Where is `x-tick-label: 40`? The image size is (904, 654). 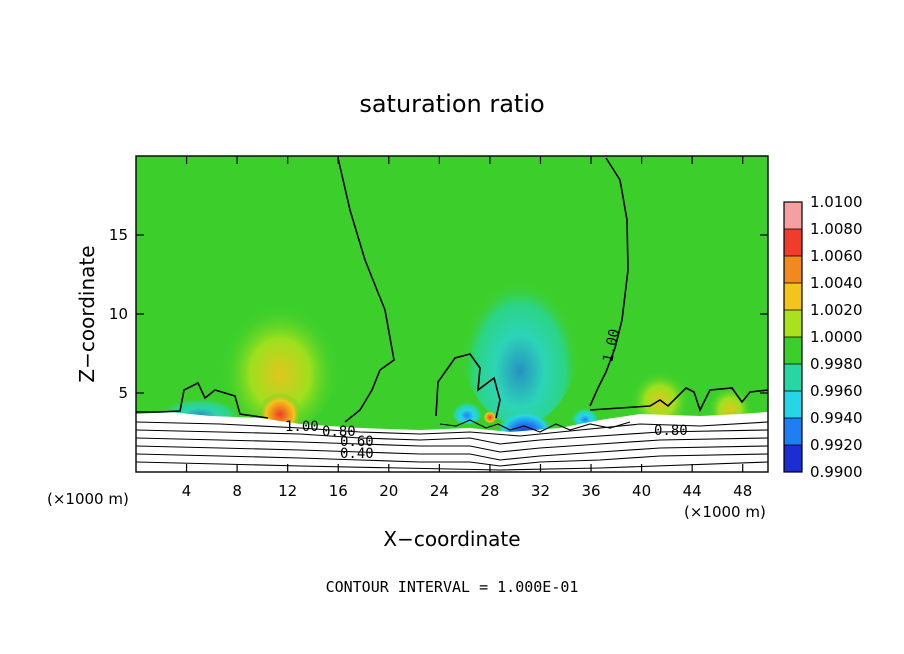
x-tick-label: 40 is located at coordinates (641, 491).